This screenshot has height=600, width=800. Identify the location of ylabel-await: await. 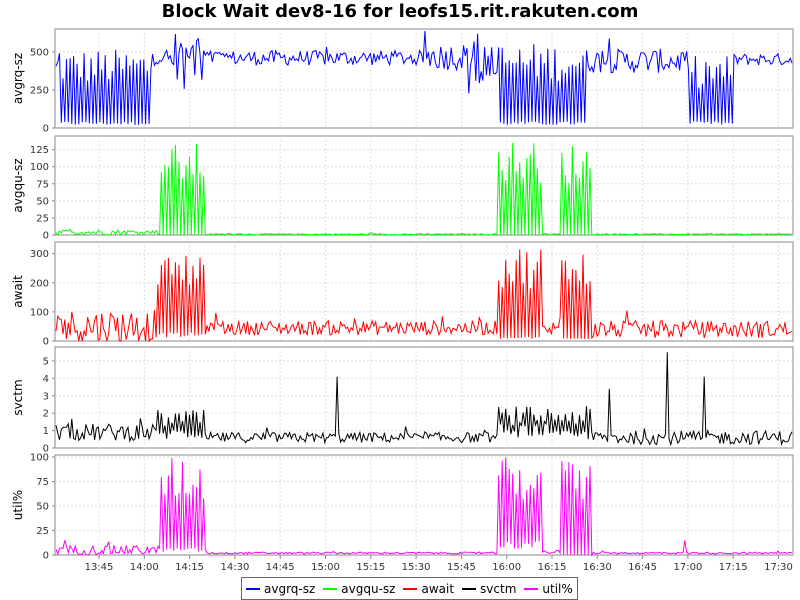
(18, 291).